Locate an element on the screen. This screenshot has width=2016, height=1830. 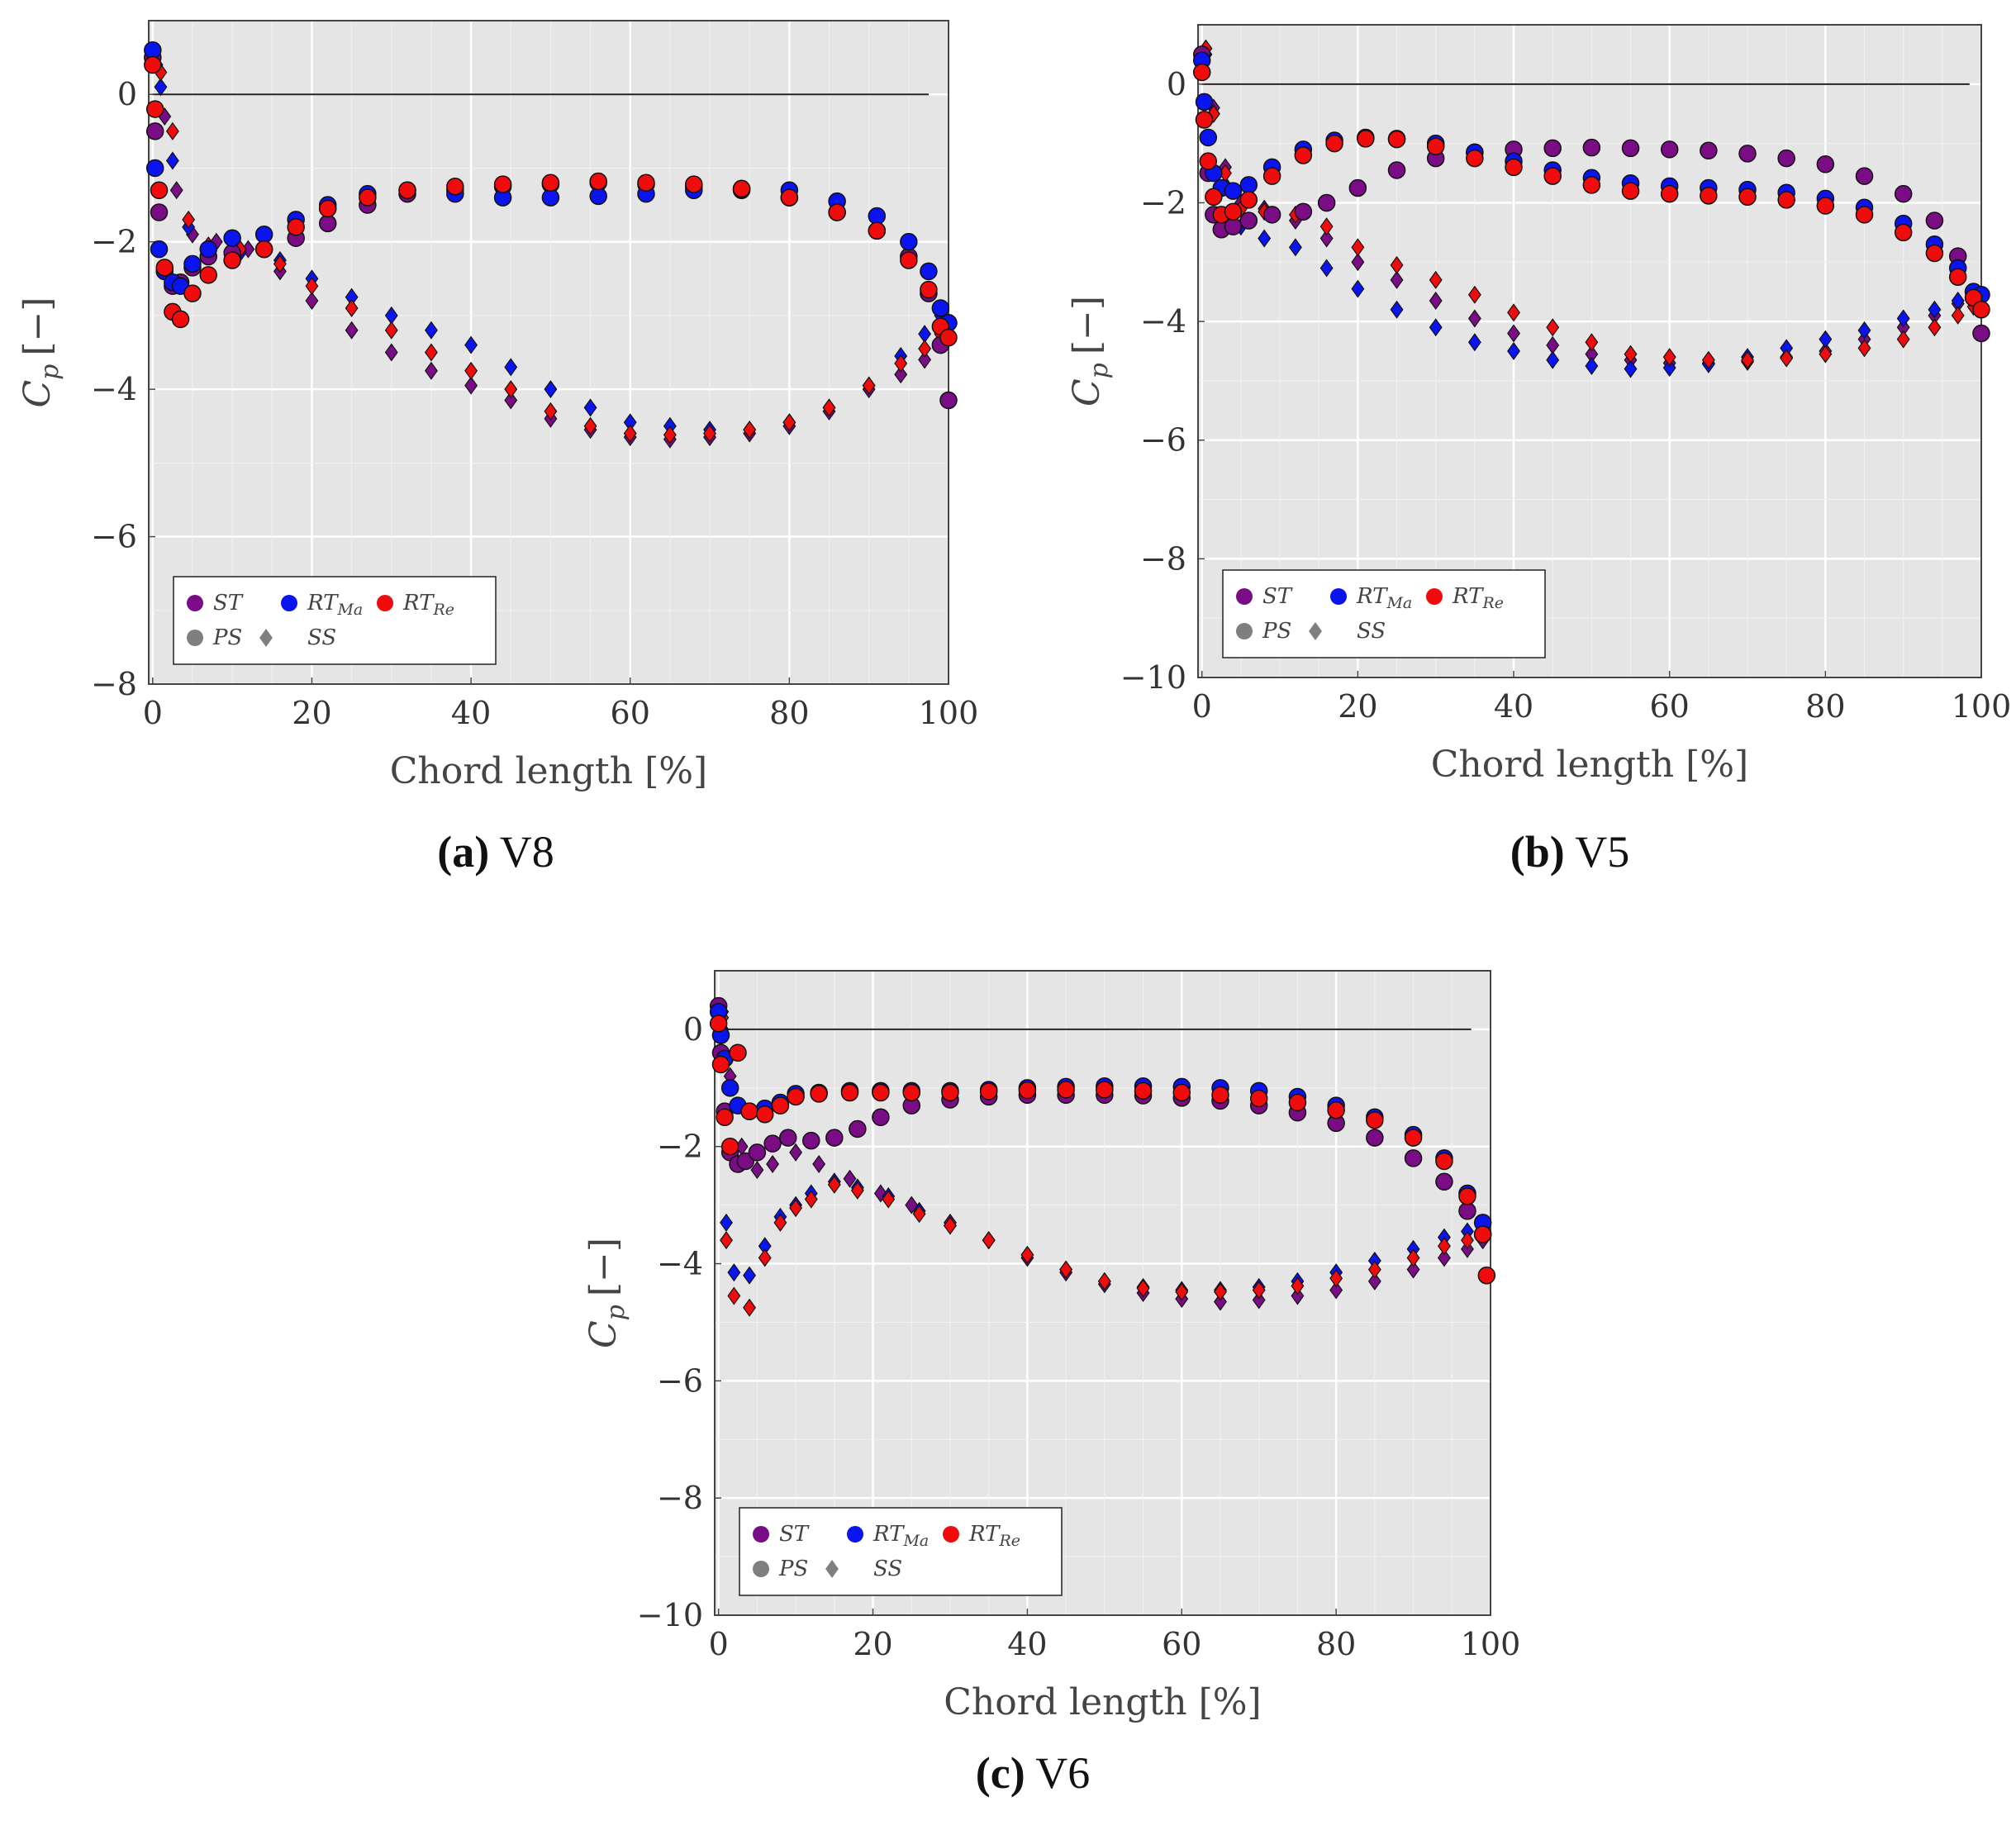
legend-ps-label: PS is located at coordinates (1276, 631).